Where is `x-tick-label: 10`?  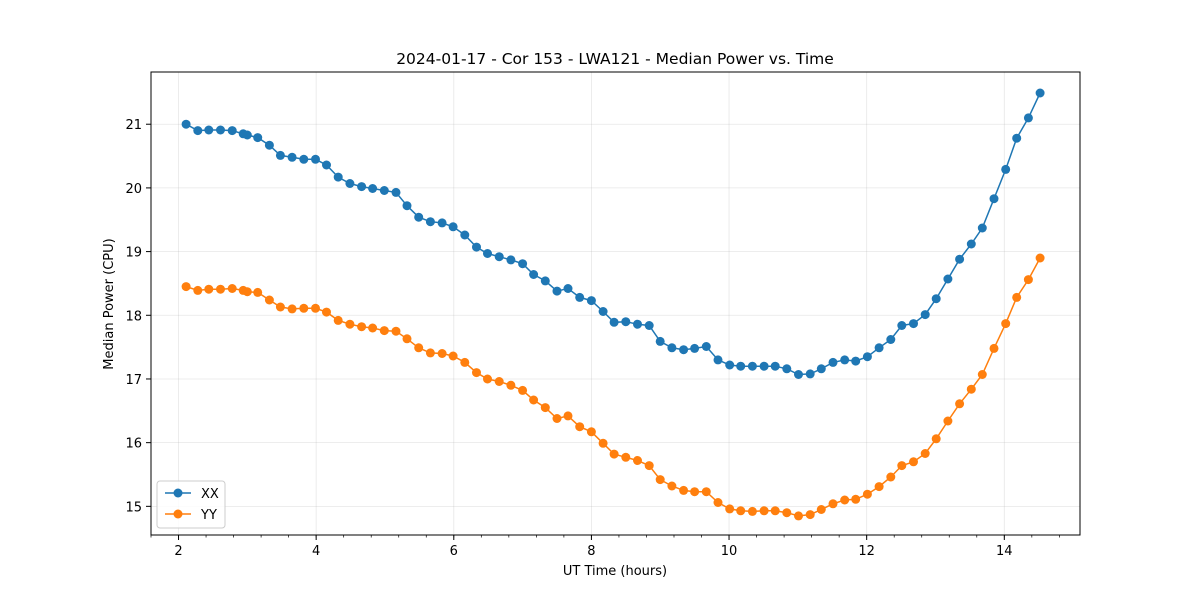
x-tick-label: 10 is located at coordinates (729, 551).